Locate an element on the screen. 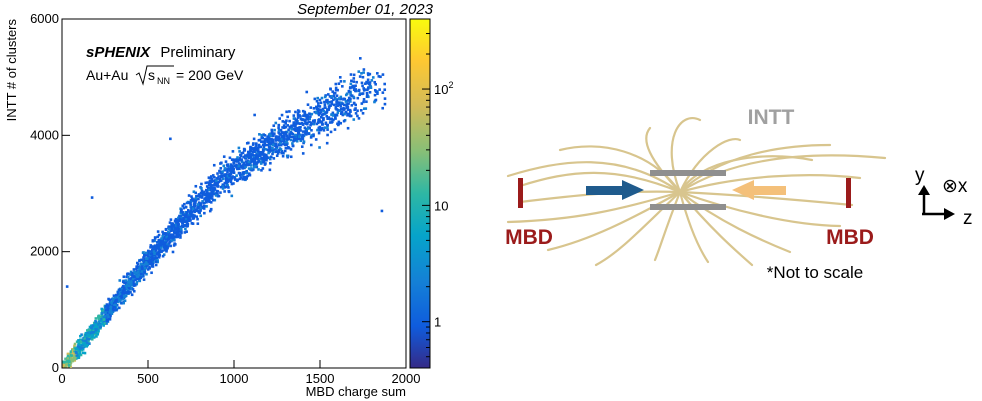 The image size is (982, 401). x-axis-label: MBD charge sum is located at coordinates (356, 391).